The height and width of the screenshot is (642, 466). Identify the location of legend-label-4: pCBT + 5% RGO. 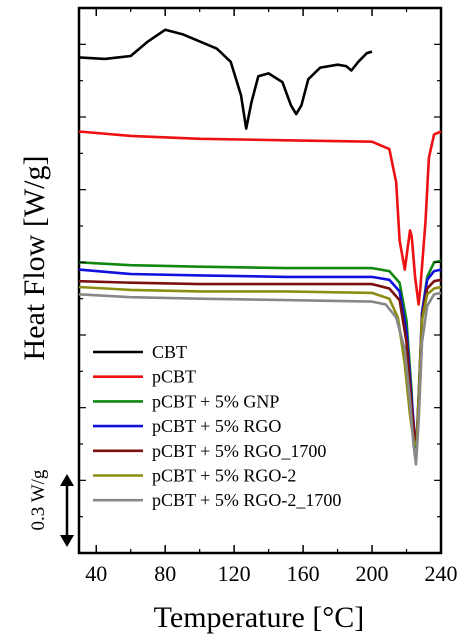
(216, 426).